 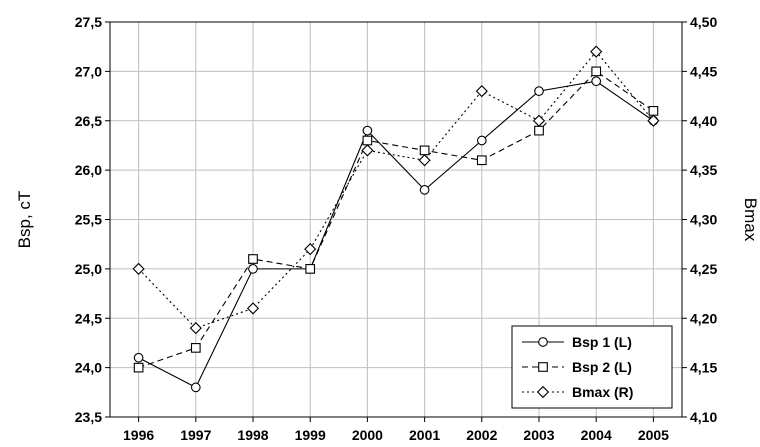 What do you see at coordinates (750, 220) in the screenshot?
I see `y2-axis-label: Bmax` at bounding box center [750, 220].